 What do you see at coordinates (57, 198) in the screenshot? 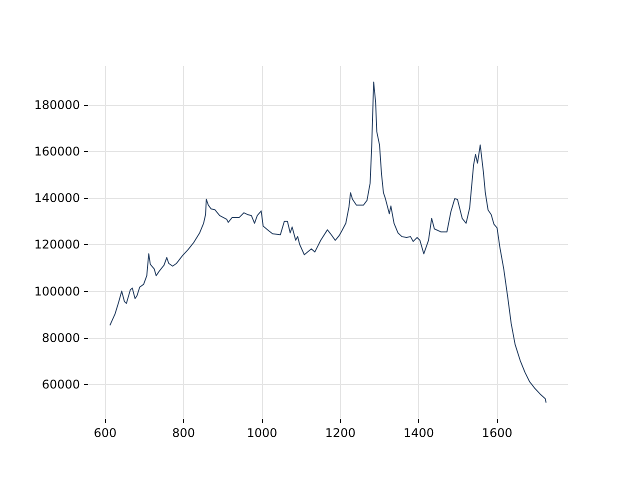
I see `y-tick-label: 140000` at bounding box center [57, 198].